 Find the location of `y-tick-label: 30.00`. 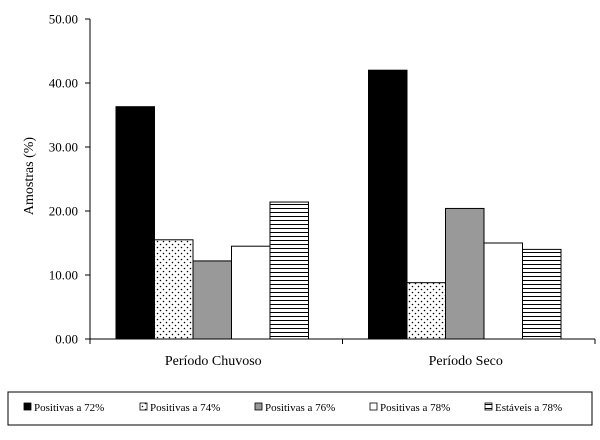

y-tick-label: 30.00 is located at coordinates (63, 147).